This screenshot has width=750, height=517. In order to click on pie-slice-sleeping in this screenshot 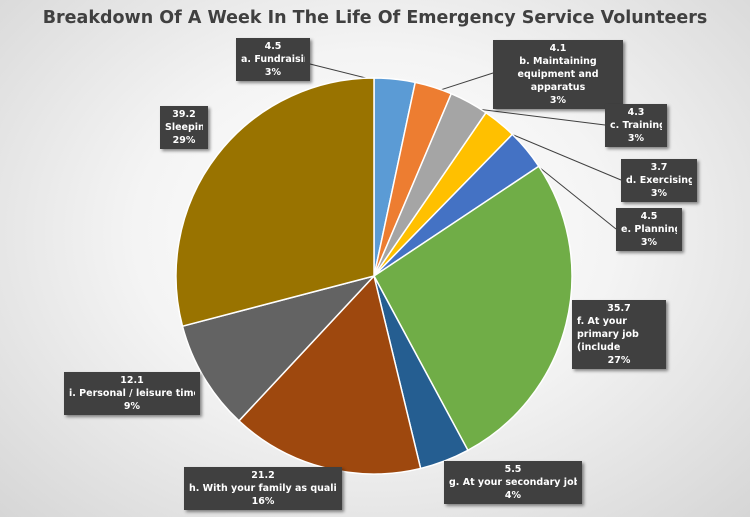, I will do `click(275, 202)`.